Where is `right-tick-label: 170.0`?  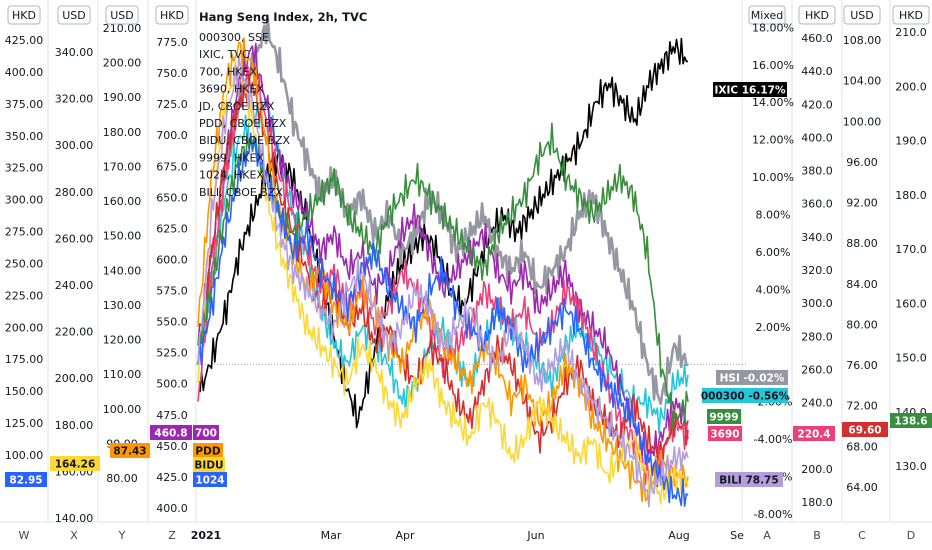
right-tick-label: 170.0 is located at coordinates (911, 249).